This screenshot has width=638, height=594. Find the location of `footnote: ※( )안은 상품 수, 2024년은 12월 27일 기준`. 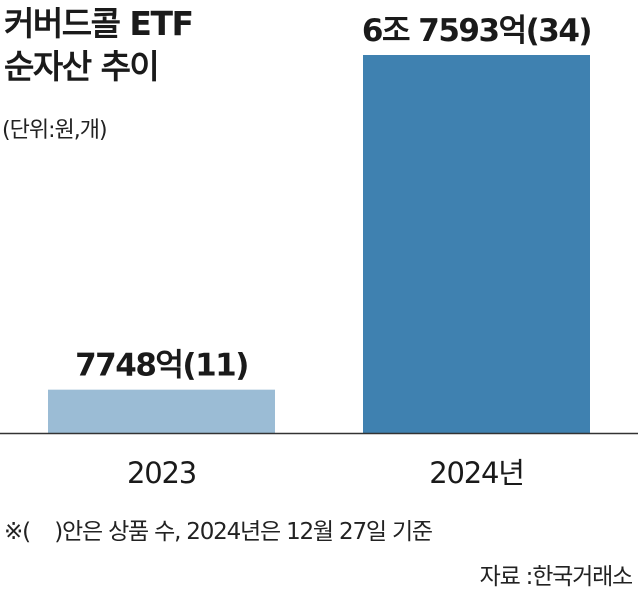

footnote: ※( )안은 상품 수, 2024년은 12월 27일 기준 is located at coordinates (218, 532).